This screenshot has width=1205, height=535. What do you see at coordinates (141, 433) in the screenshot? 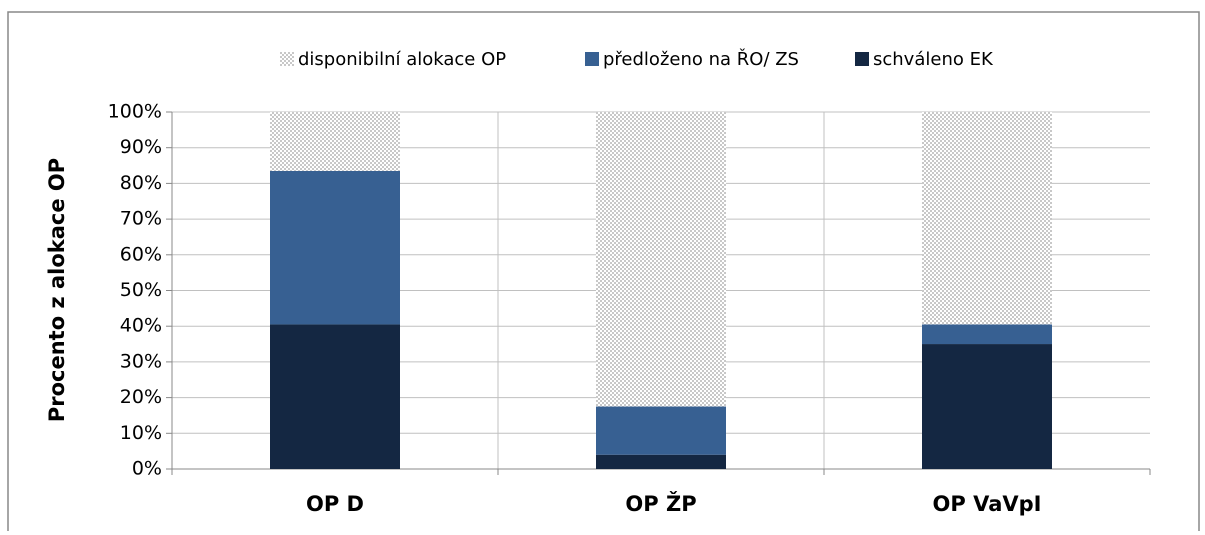
I see `y-tick-label: 10%` at bounding box center [141, 433].